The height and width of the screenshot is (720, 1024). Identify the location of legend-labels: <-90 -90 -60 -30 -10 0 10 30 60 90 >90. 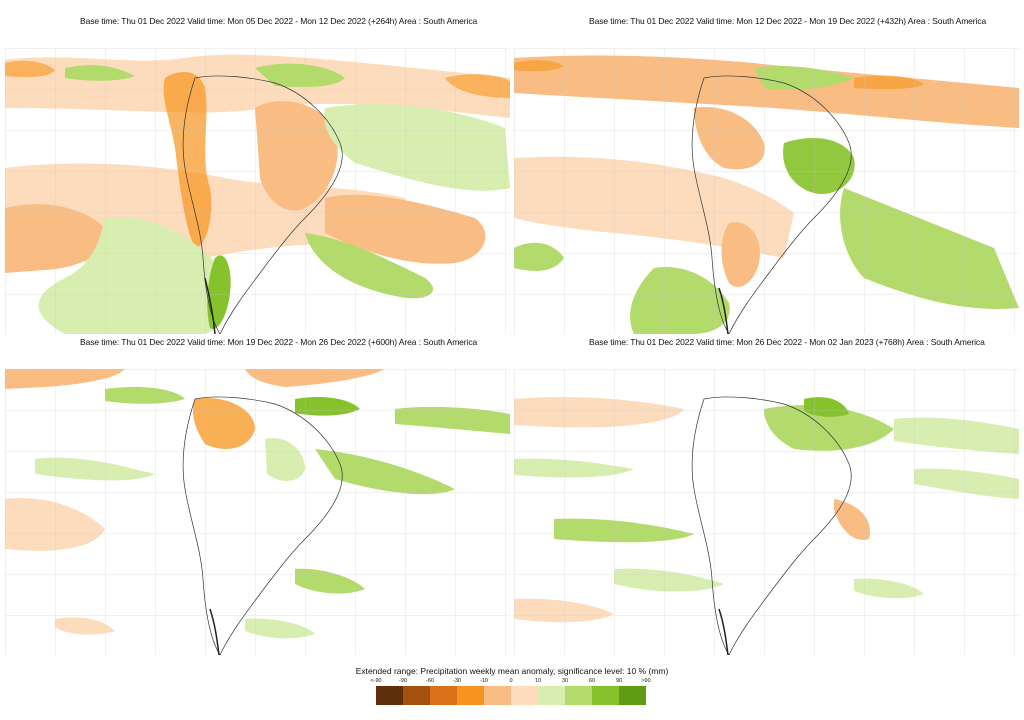
(512, 682).